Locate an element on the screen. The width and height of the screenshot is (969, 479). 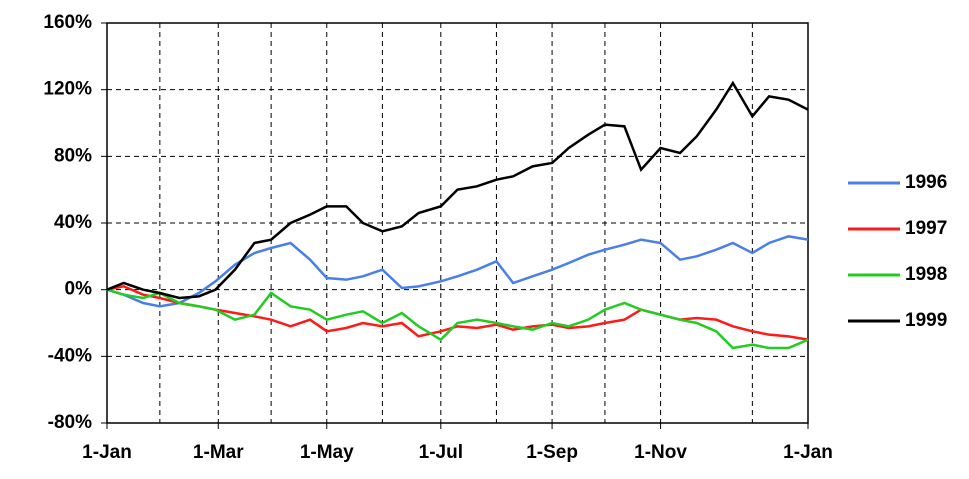
y-tick-label: 160% is located at coordinates (67, 22).